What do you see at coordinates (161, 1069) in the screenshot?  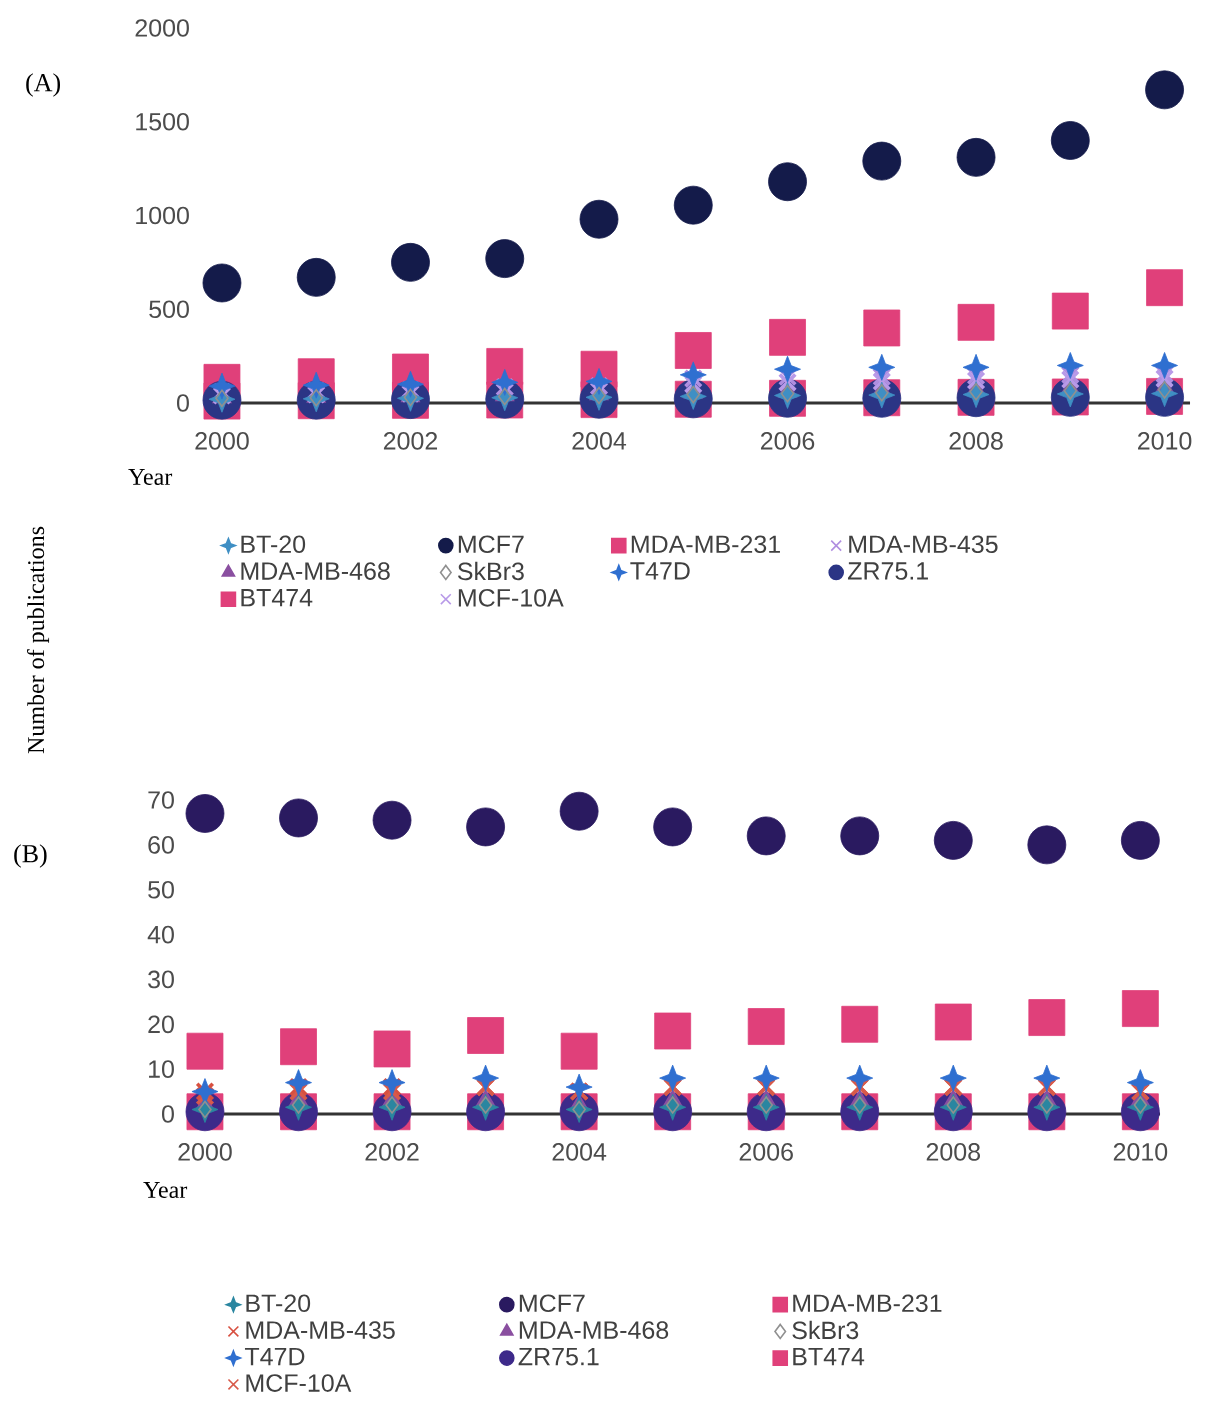 I see `y-tick-label: 10` at bounding box center [161, 1069].